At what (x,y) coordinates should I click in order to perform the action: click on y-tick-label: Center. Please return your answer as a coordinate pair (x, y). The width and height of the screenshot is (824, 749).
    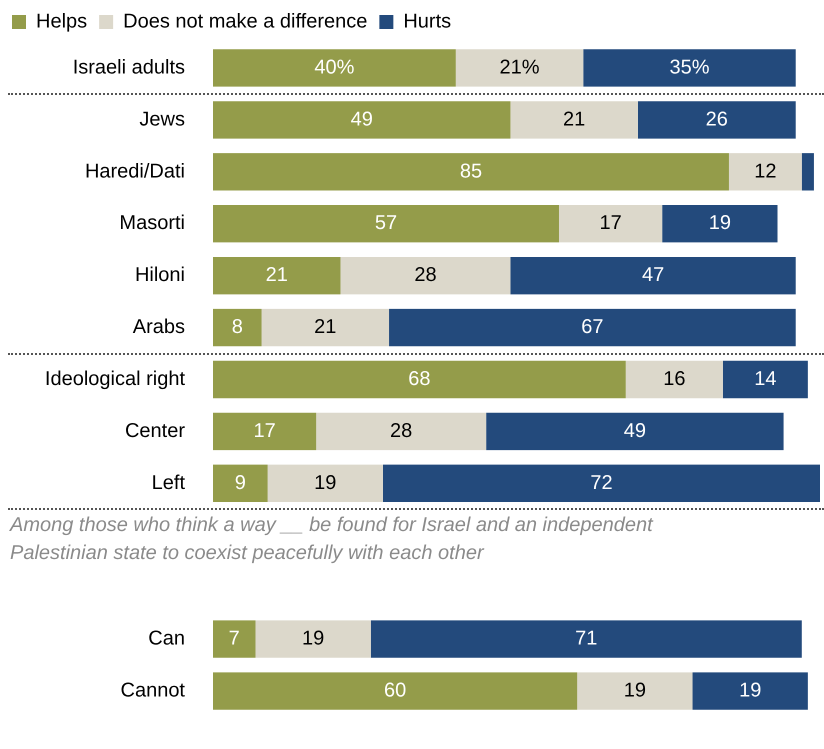
    Looking at the image, I should click on (155, 431).